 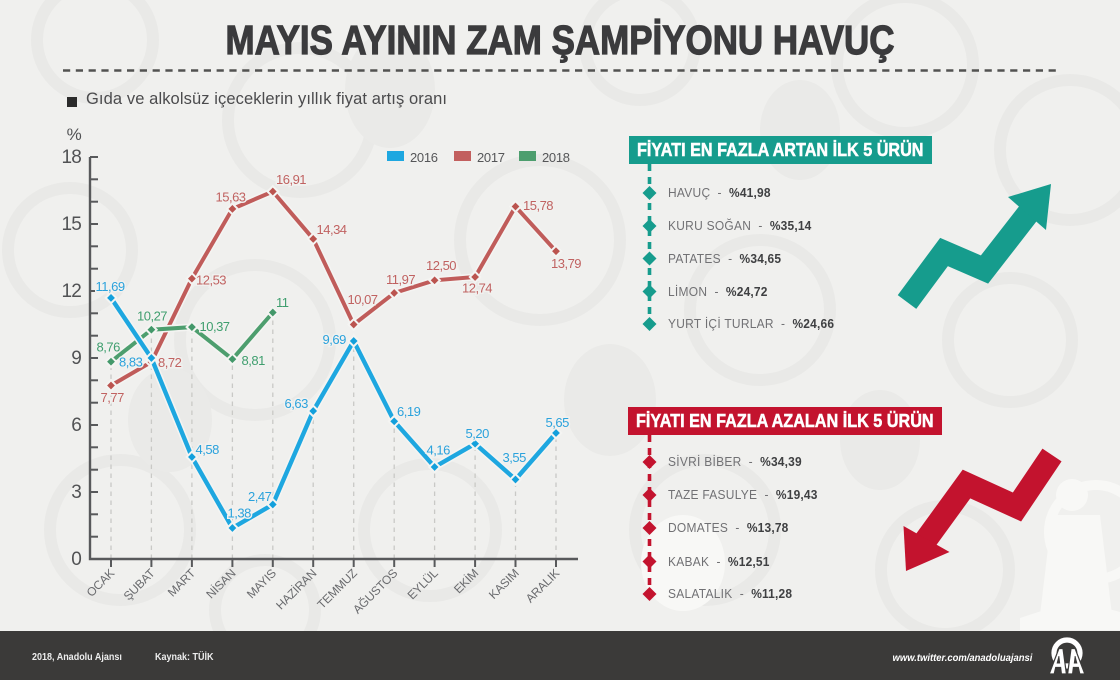 I want to click on svg-text: 12,74, so click(x=477, y=288).